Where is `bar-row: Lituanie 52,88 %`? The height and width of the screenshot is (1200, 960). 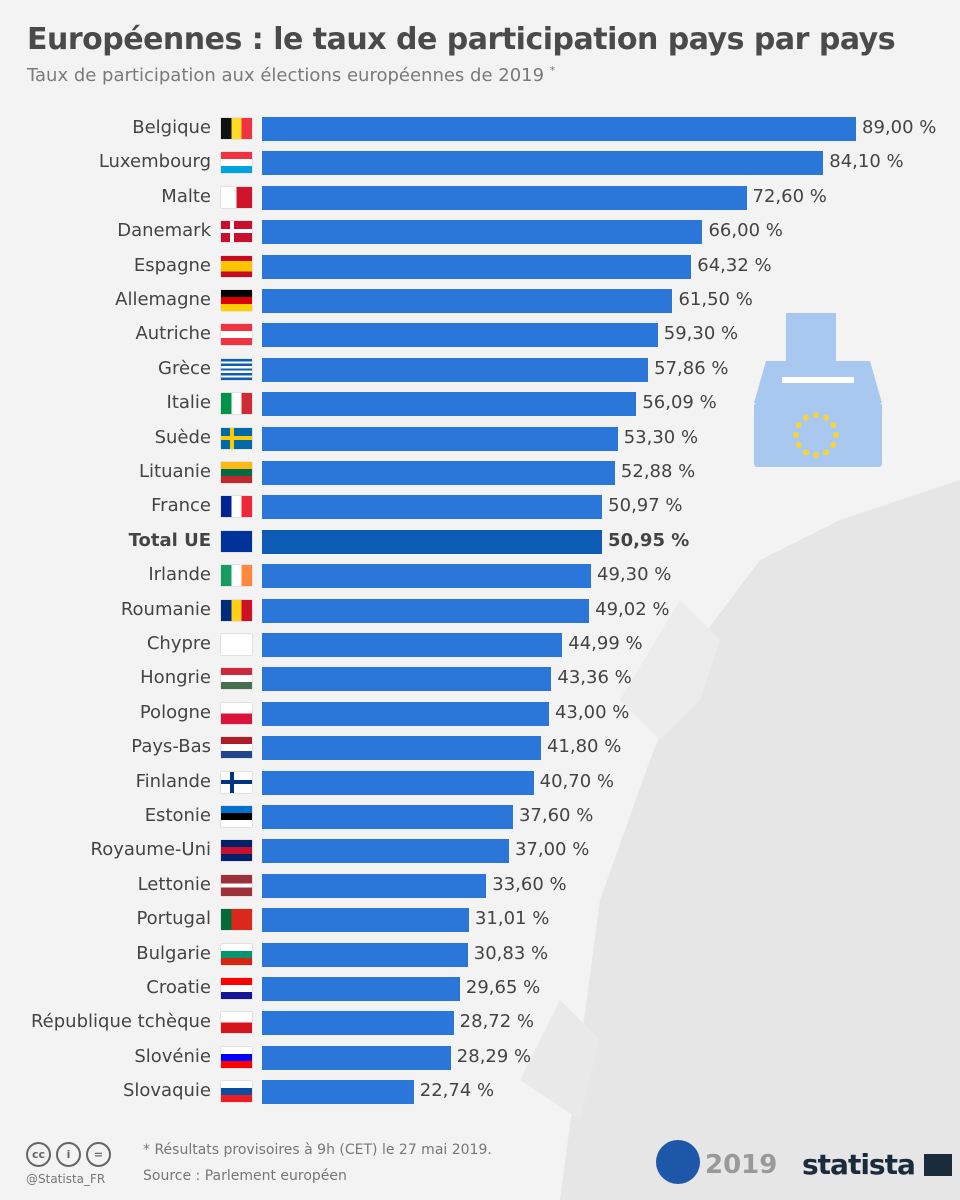
bar-row: Lituanie 52,88 % is located at coordinates (480, 473).